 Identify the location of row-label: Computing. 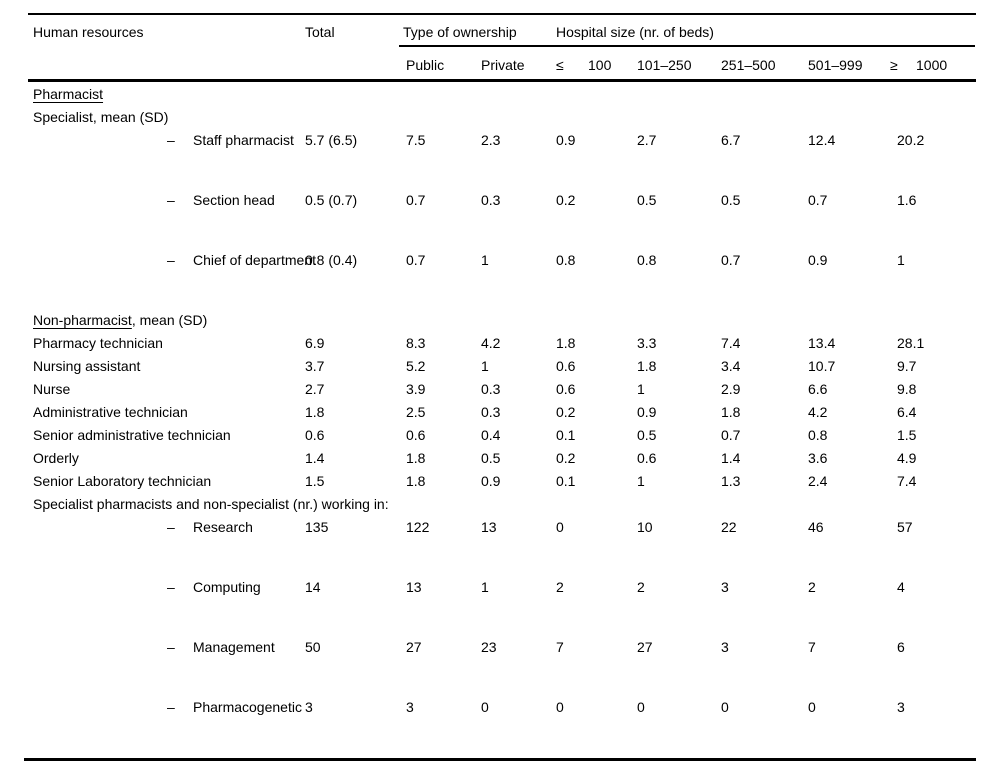
(227, 587).